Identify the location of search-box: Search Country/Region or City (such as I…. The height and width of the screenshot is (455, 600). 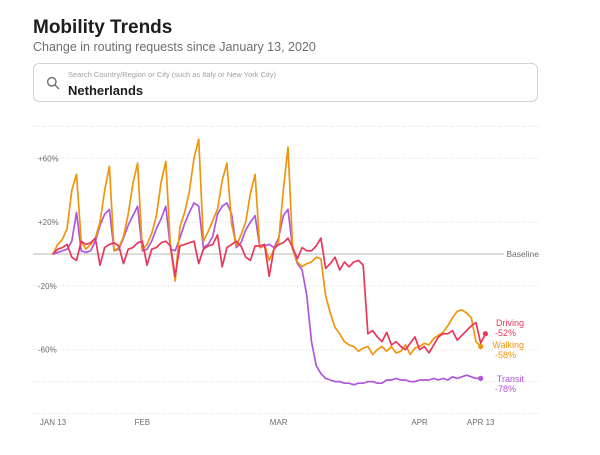
(285, 82).